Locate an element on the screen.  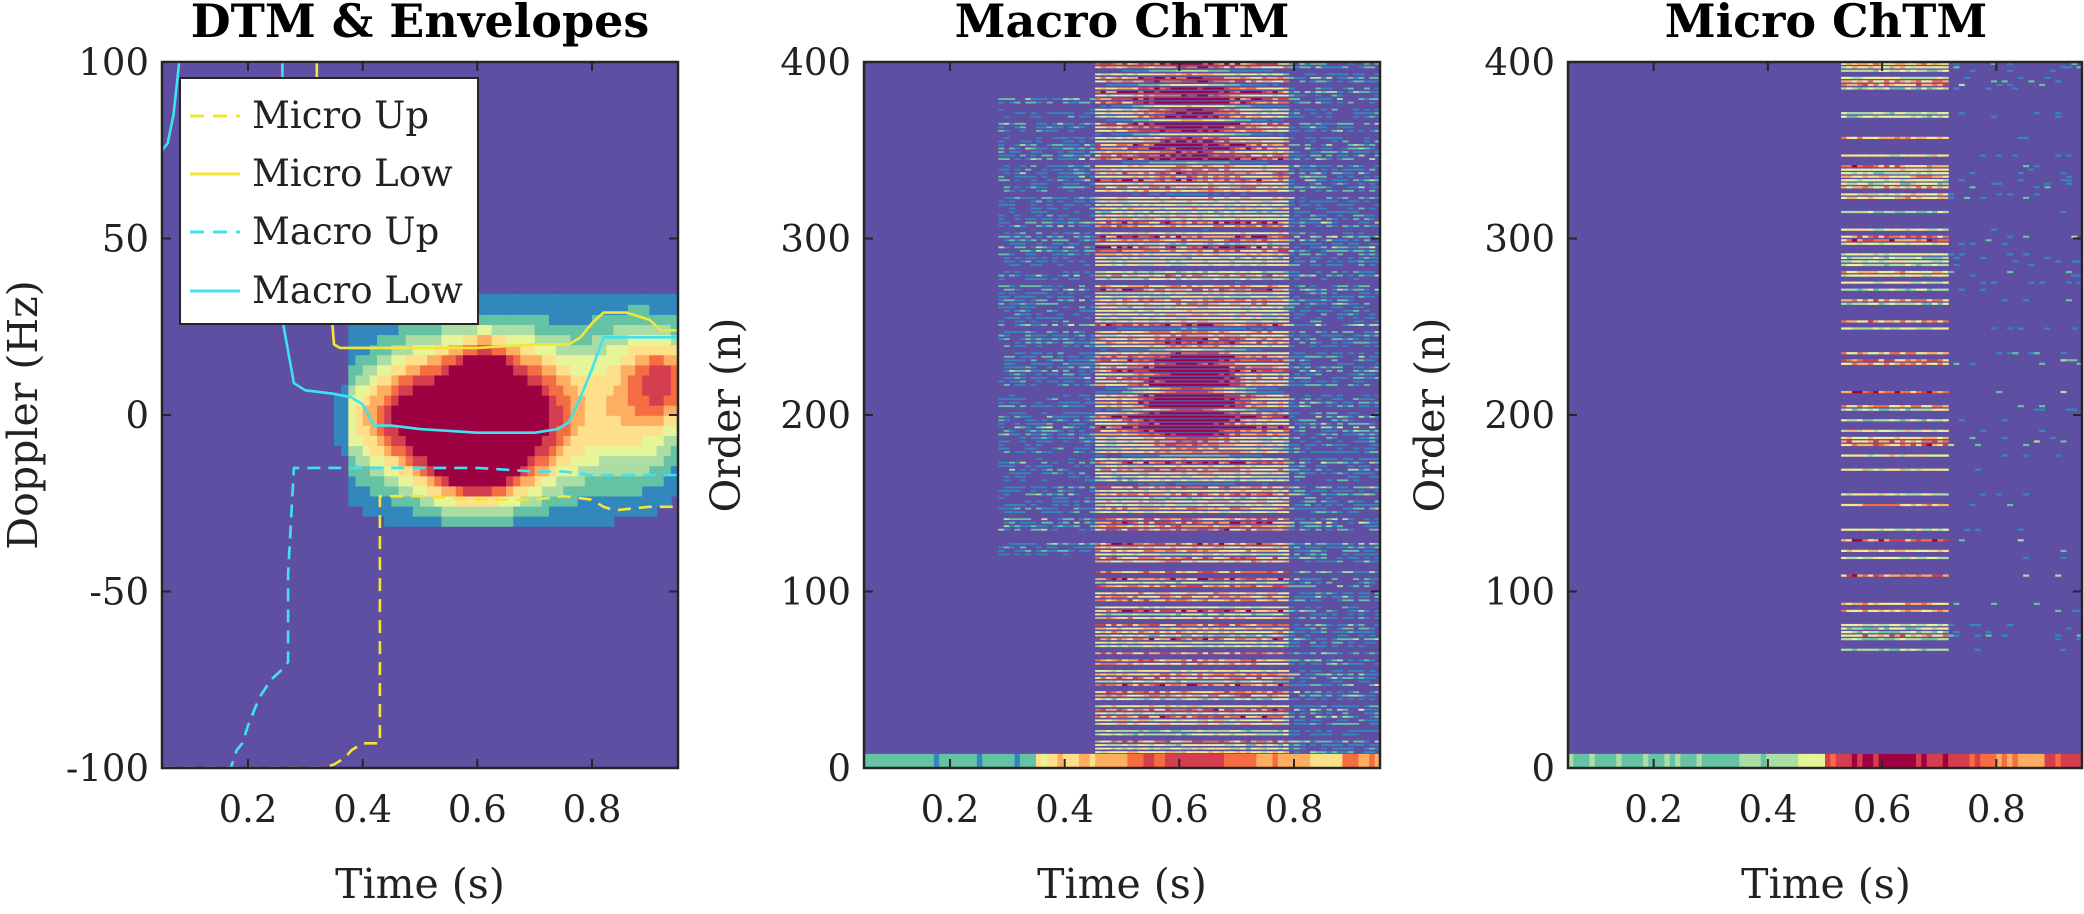
x-axis-label-dtm: Time (s) is located at coordinates (420, 884).